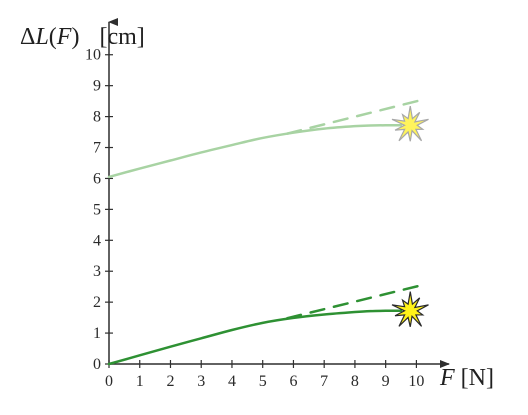 Image resolution: width=528 pixels, height=415 pixels. I want to click on x-axis-title-unit: [N], so click(477, 378).